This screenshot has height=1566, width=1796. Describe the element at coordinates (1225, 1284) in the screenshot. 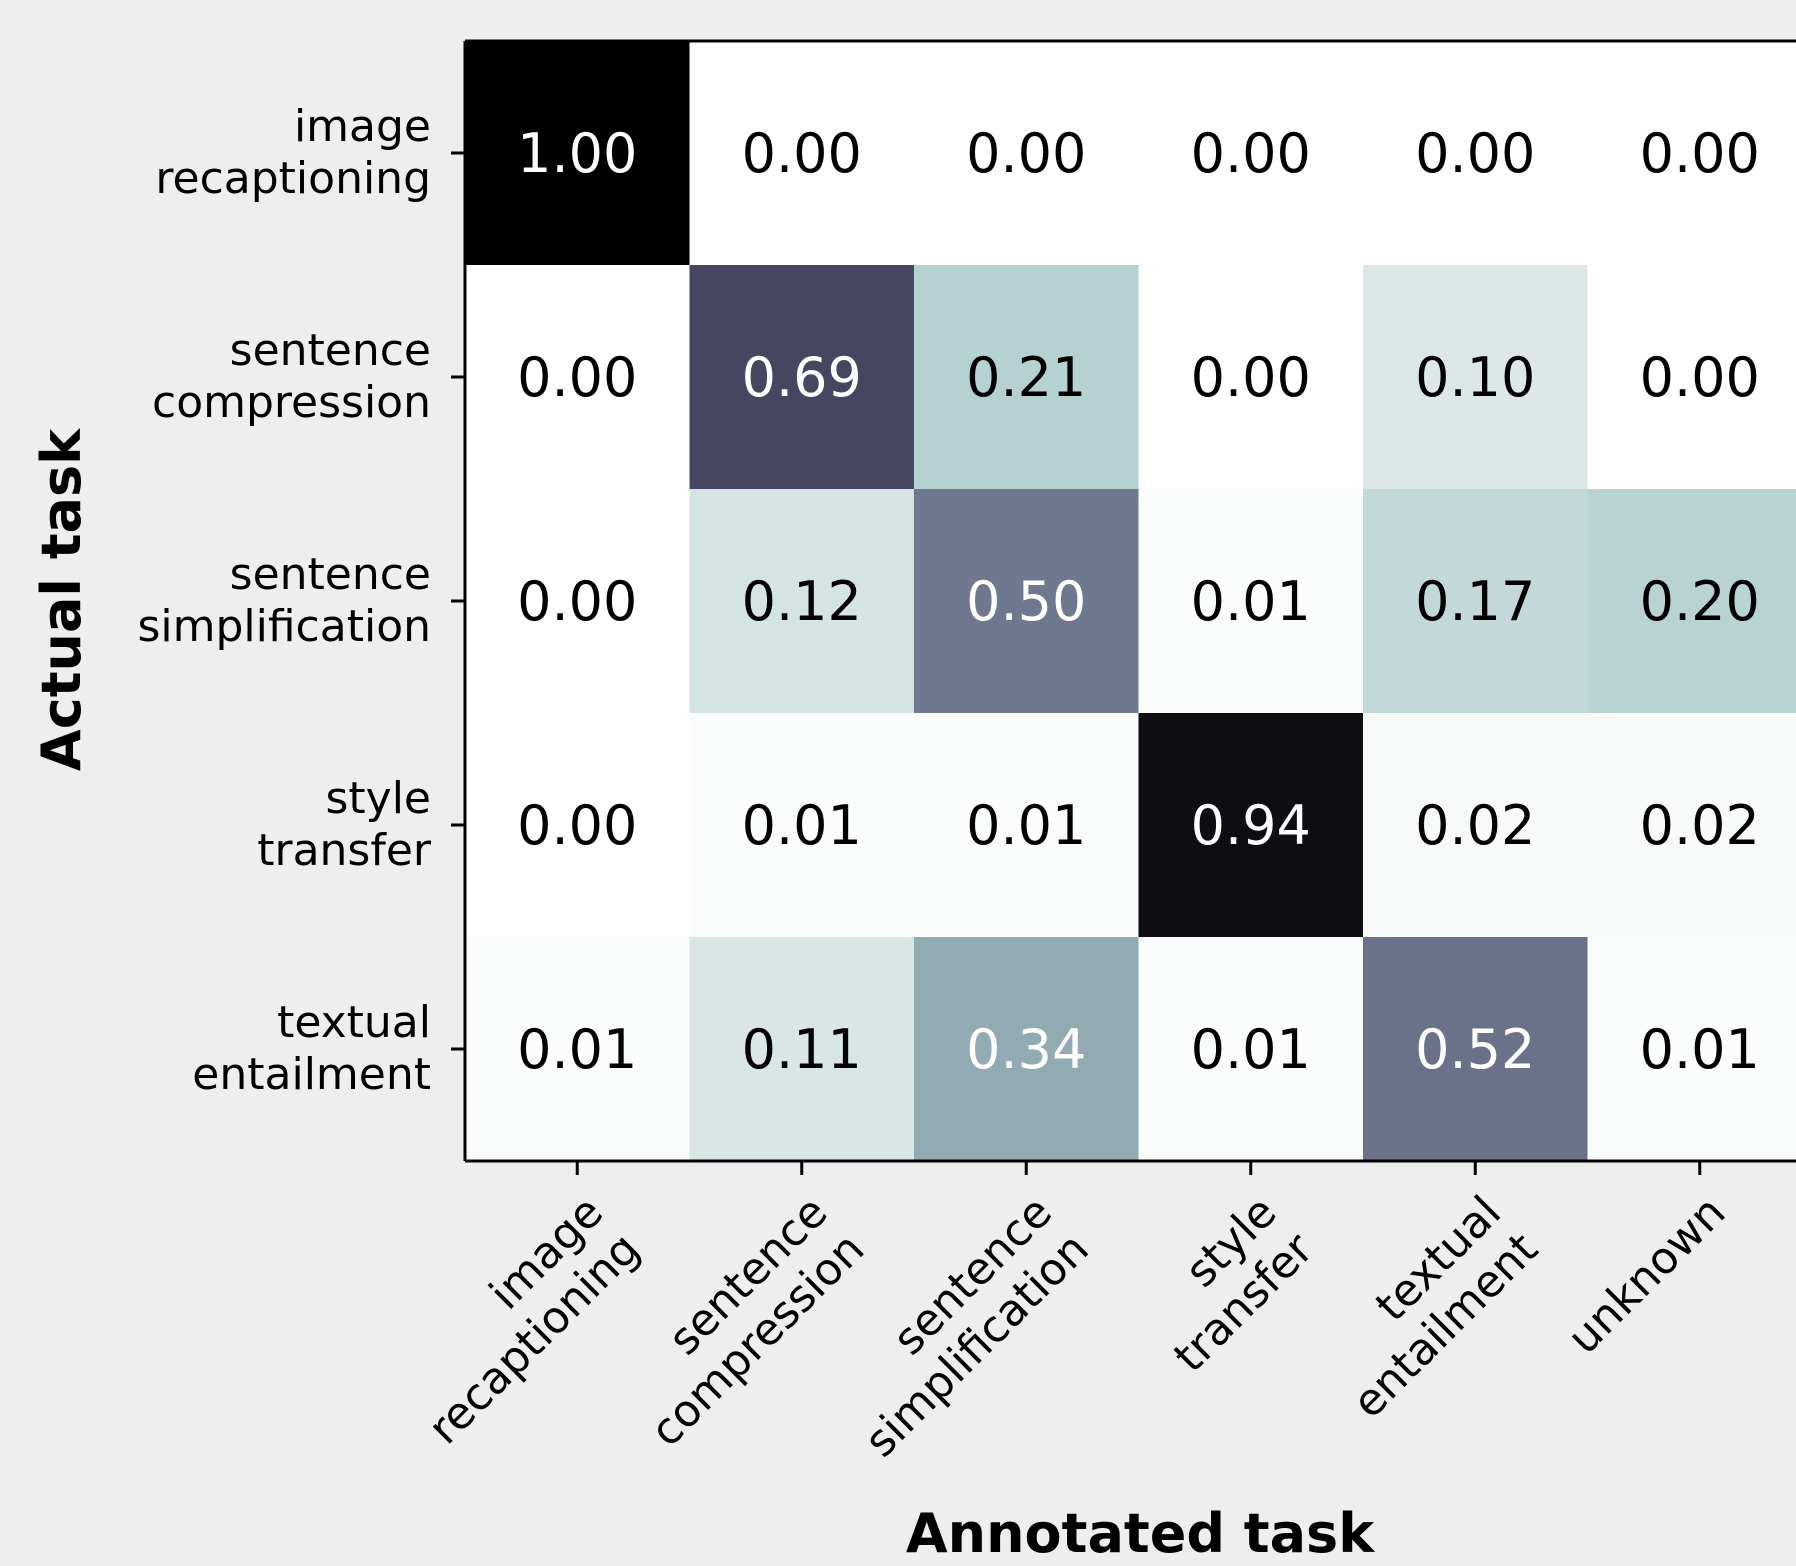

I see `x-tick-label-3: styletransfer` at that location.